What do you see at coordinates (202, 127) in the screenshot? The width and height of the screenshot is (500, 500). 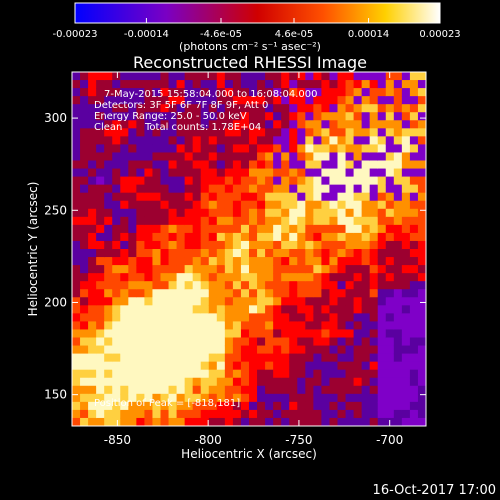 I see `total-counts-text: Total counts: 1.78E+04` at bounding box center [202, 127].